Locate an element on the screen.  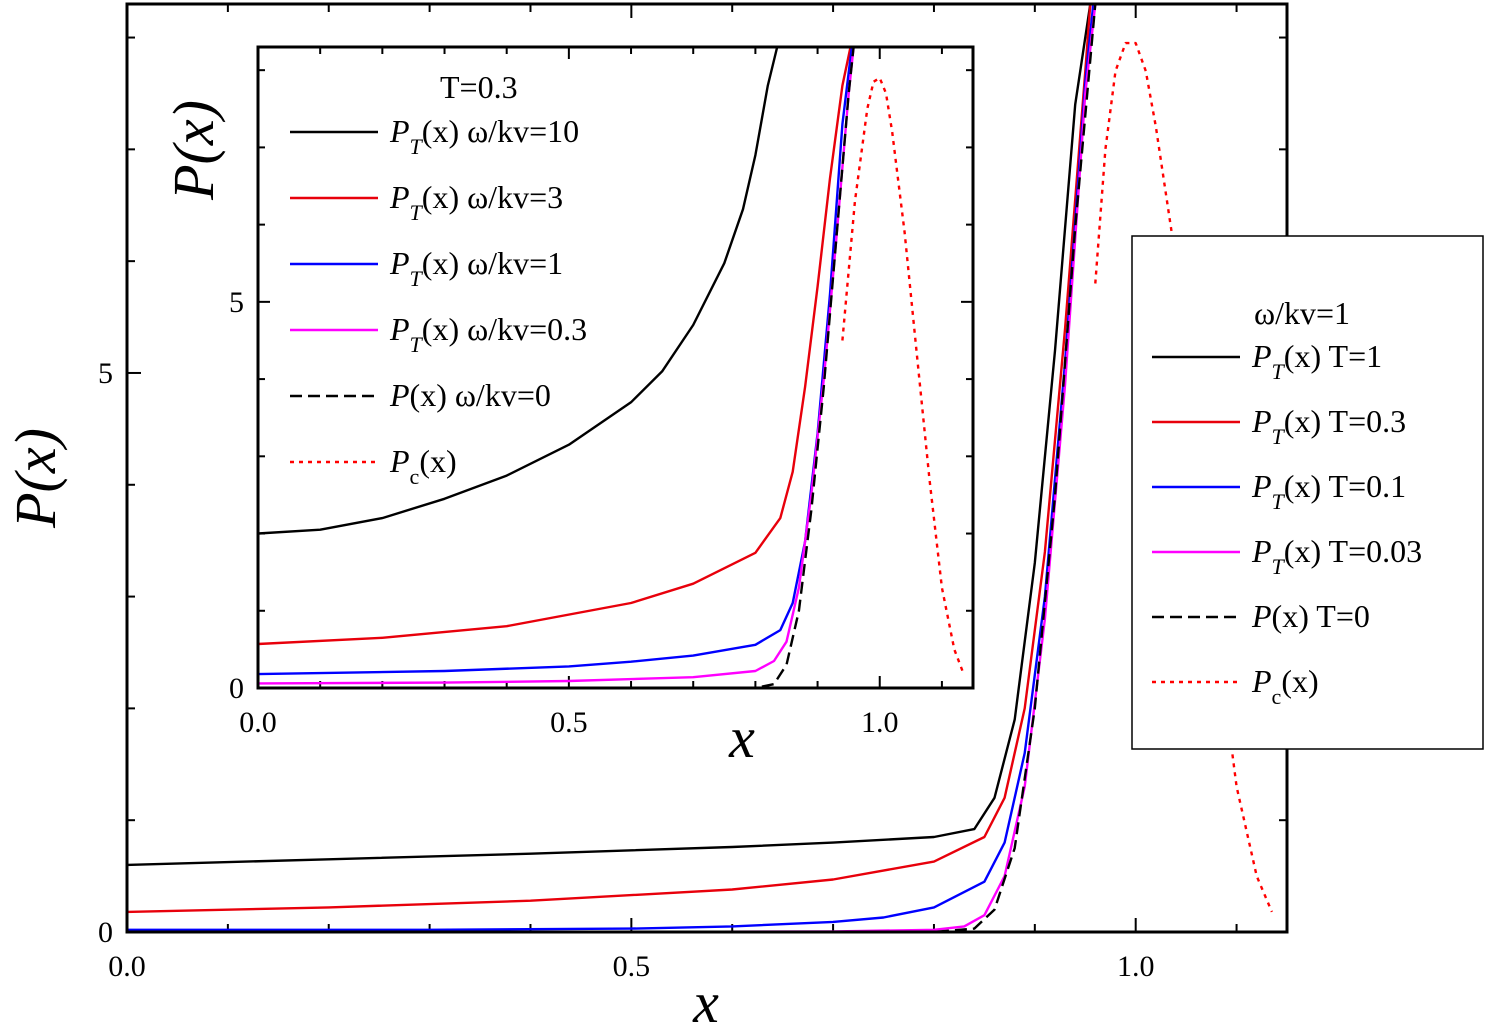
main-legend-header: ω/kv=1 is located at coordinates (1302, 313).